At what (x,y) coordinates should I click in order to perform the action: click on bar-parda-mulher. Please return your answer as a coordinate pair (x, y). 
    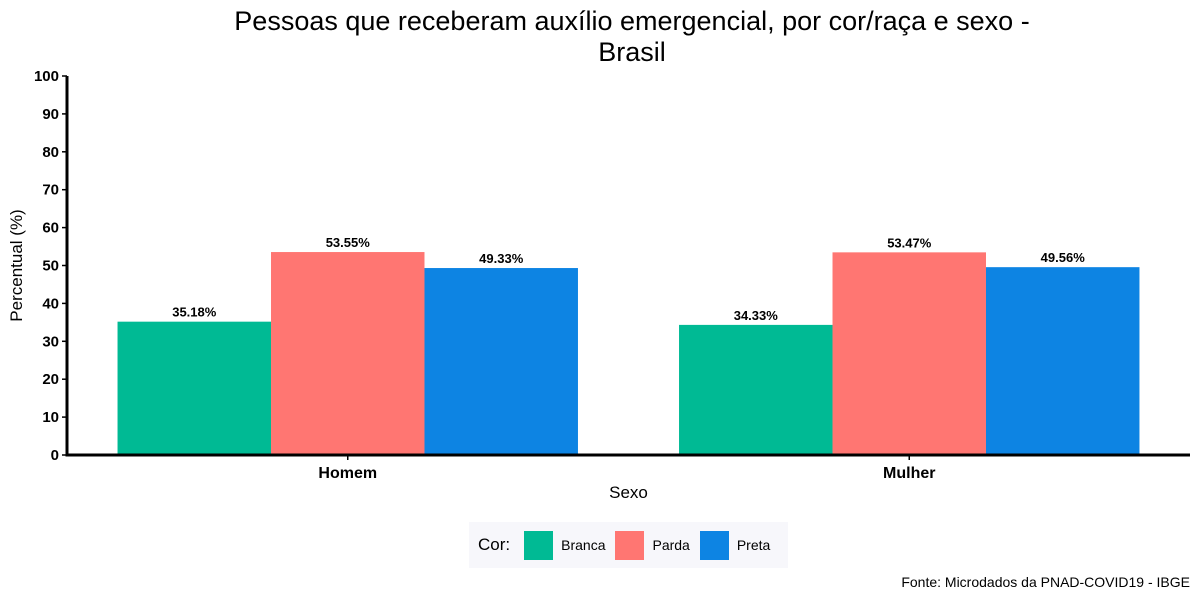
    Looking at the image, I should click on (909, 353).